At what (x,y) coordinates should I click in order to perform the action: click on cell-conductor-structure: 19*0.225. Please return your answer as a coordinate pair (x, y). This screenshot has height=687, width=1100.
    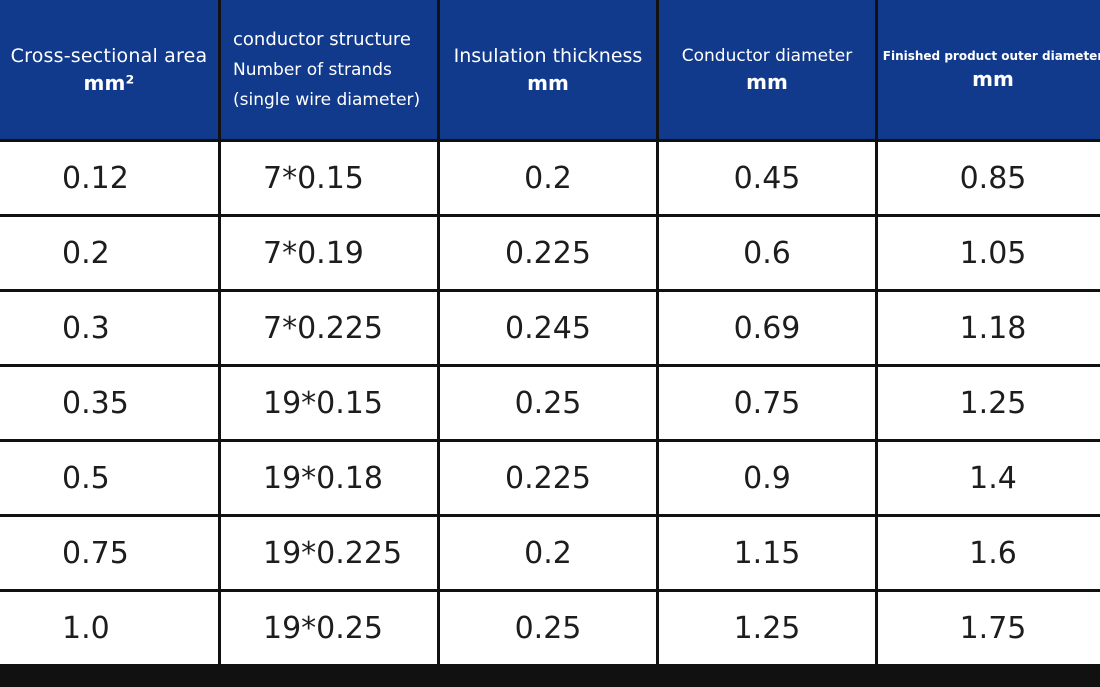
    Looking at the image, I should click on (329, 553).